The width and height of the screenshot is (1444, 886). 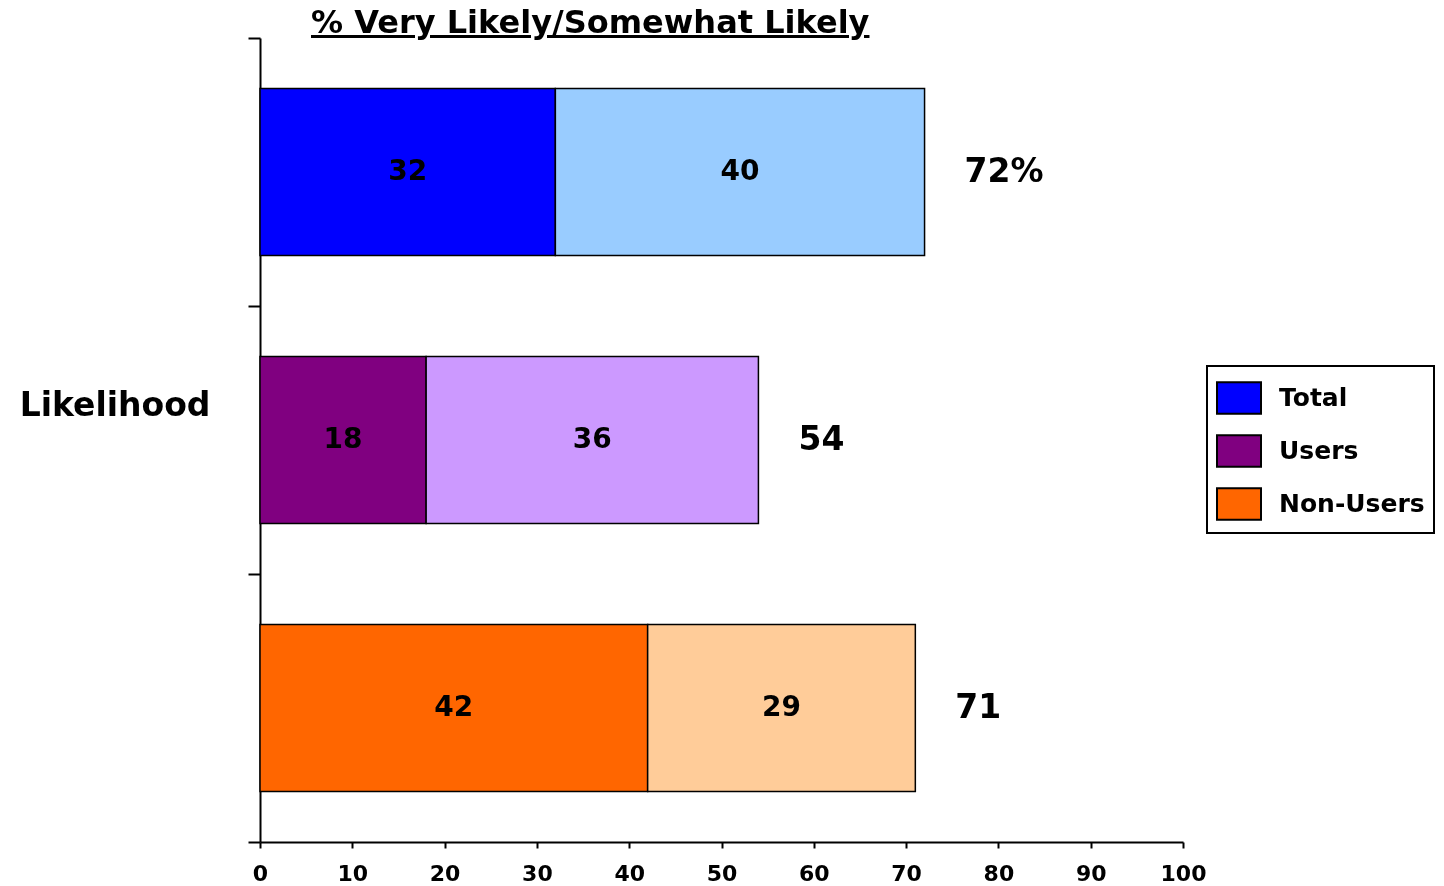 What do you see at coordinates (592, 438) in the screenshot?
I see `data-label: 36` at bounding box center [592, 438].